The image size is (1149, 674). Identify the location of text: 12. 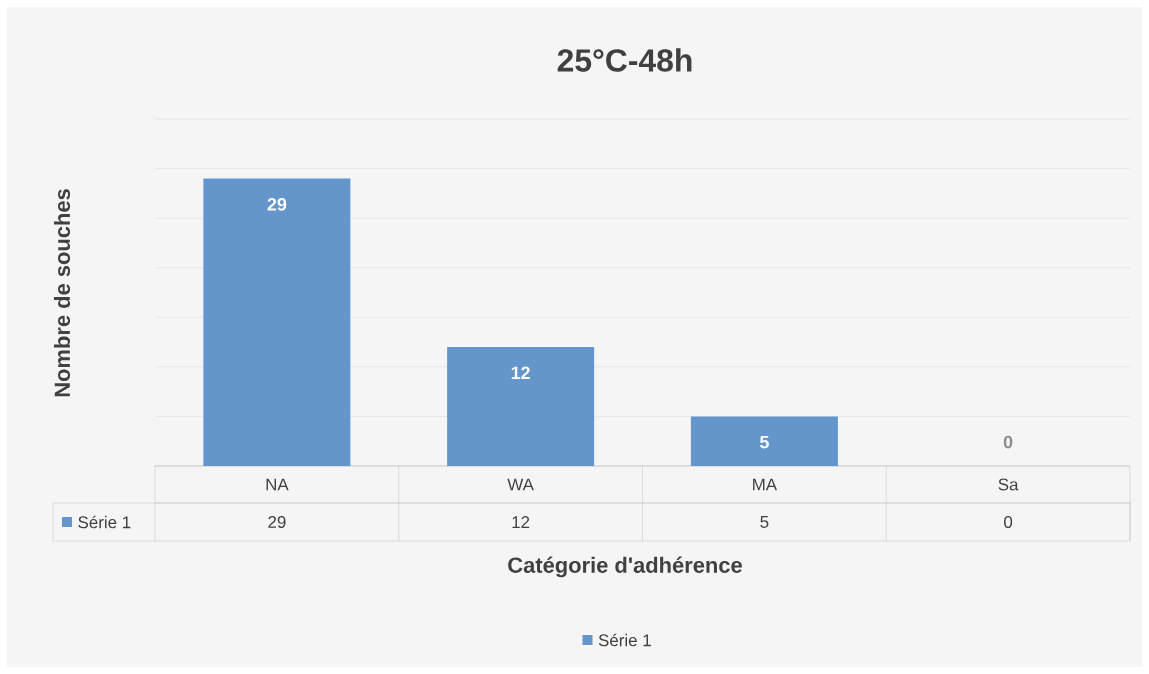
(521, 522).